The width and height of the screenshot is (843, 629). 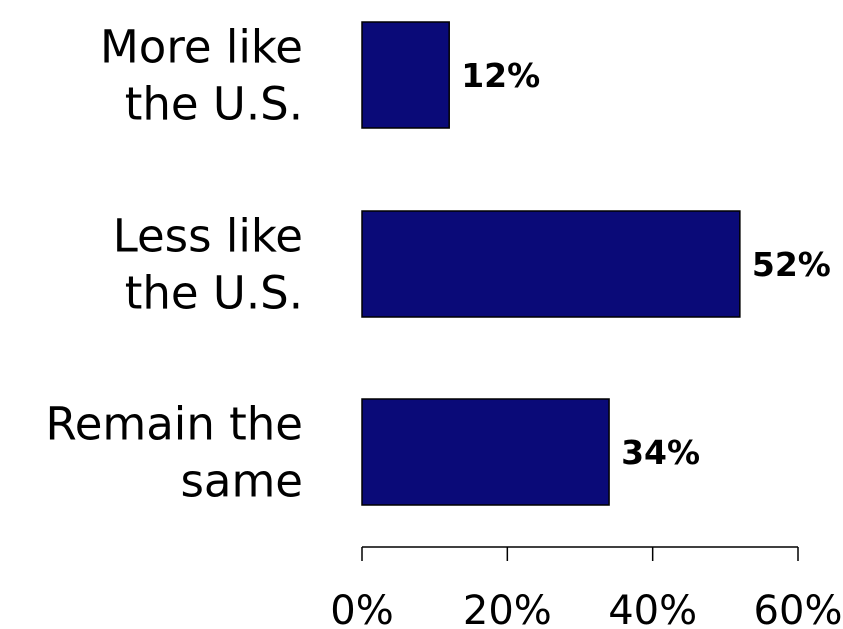 I want to click on category-label-2-line-1: Less like, so click(x=208, y=236).